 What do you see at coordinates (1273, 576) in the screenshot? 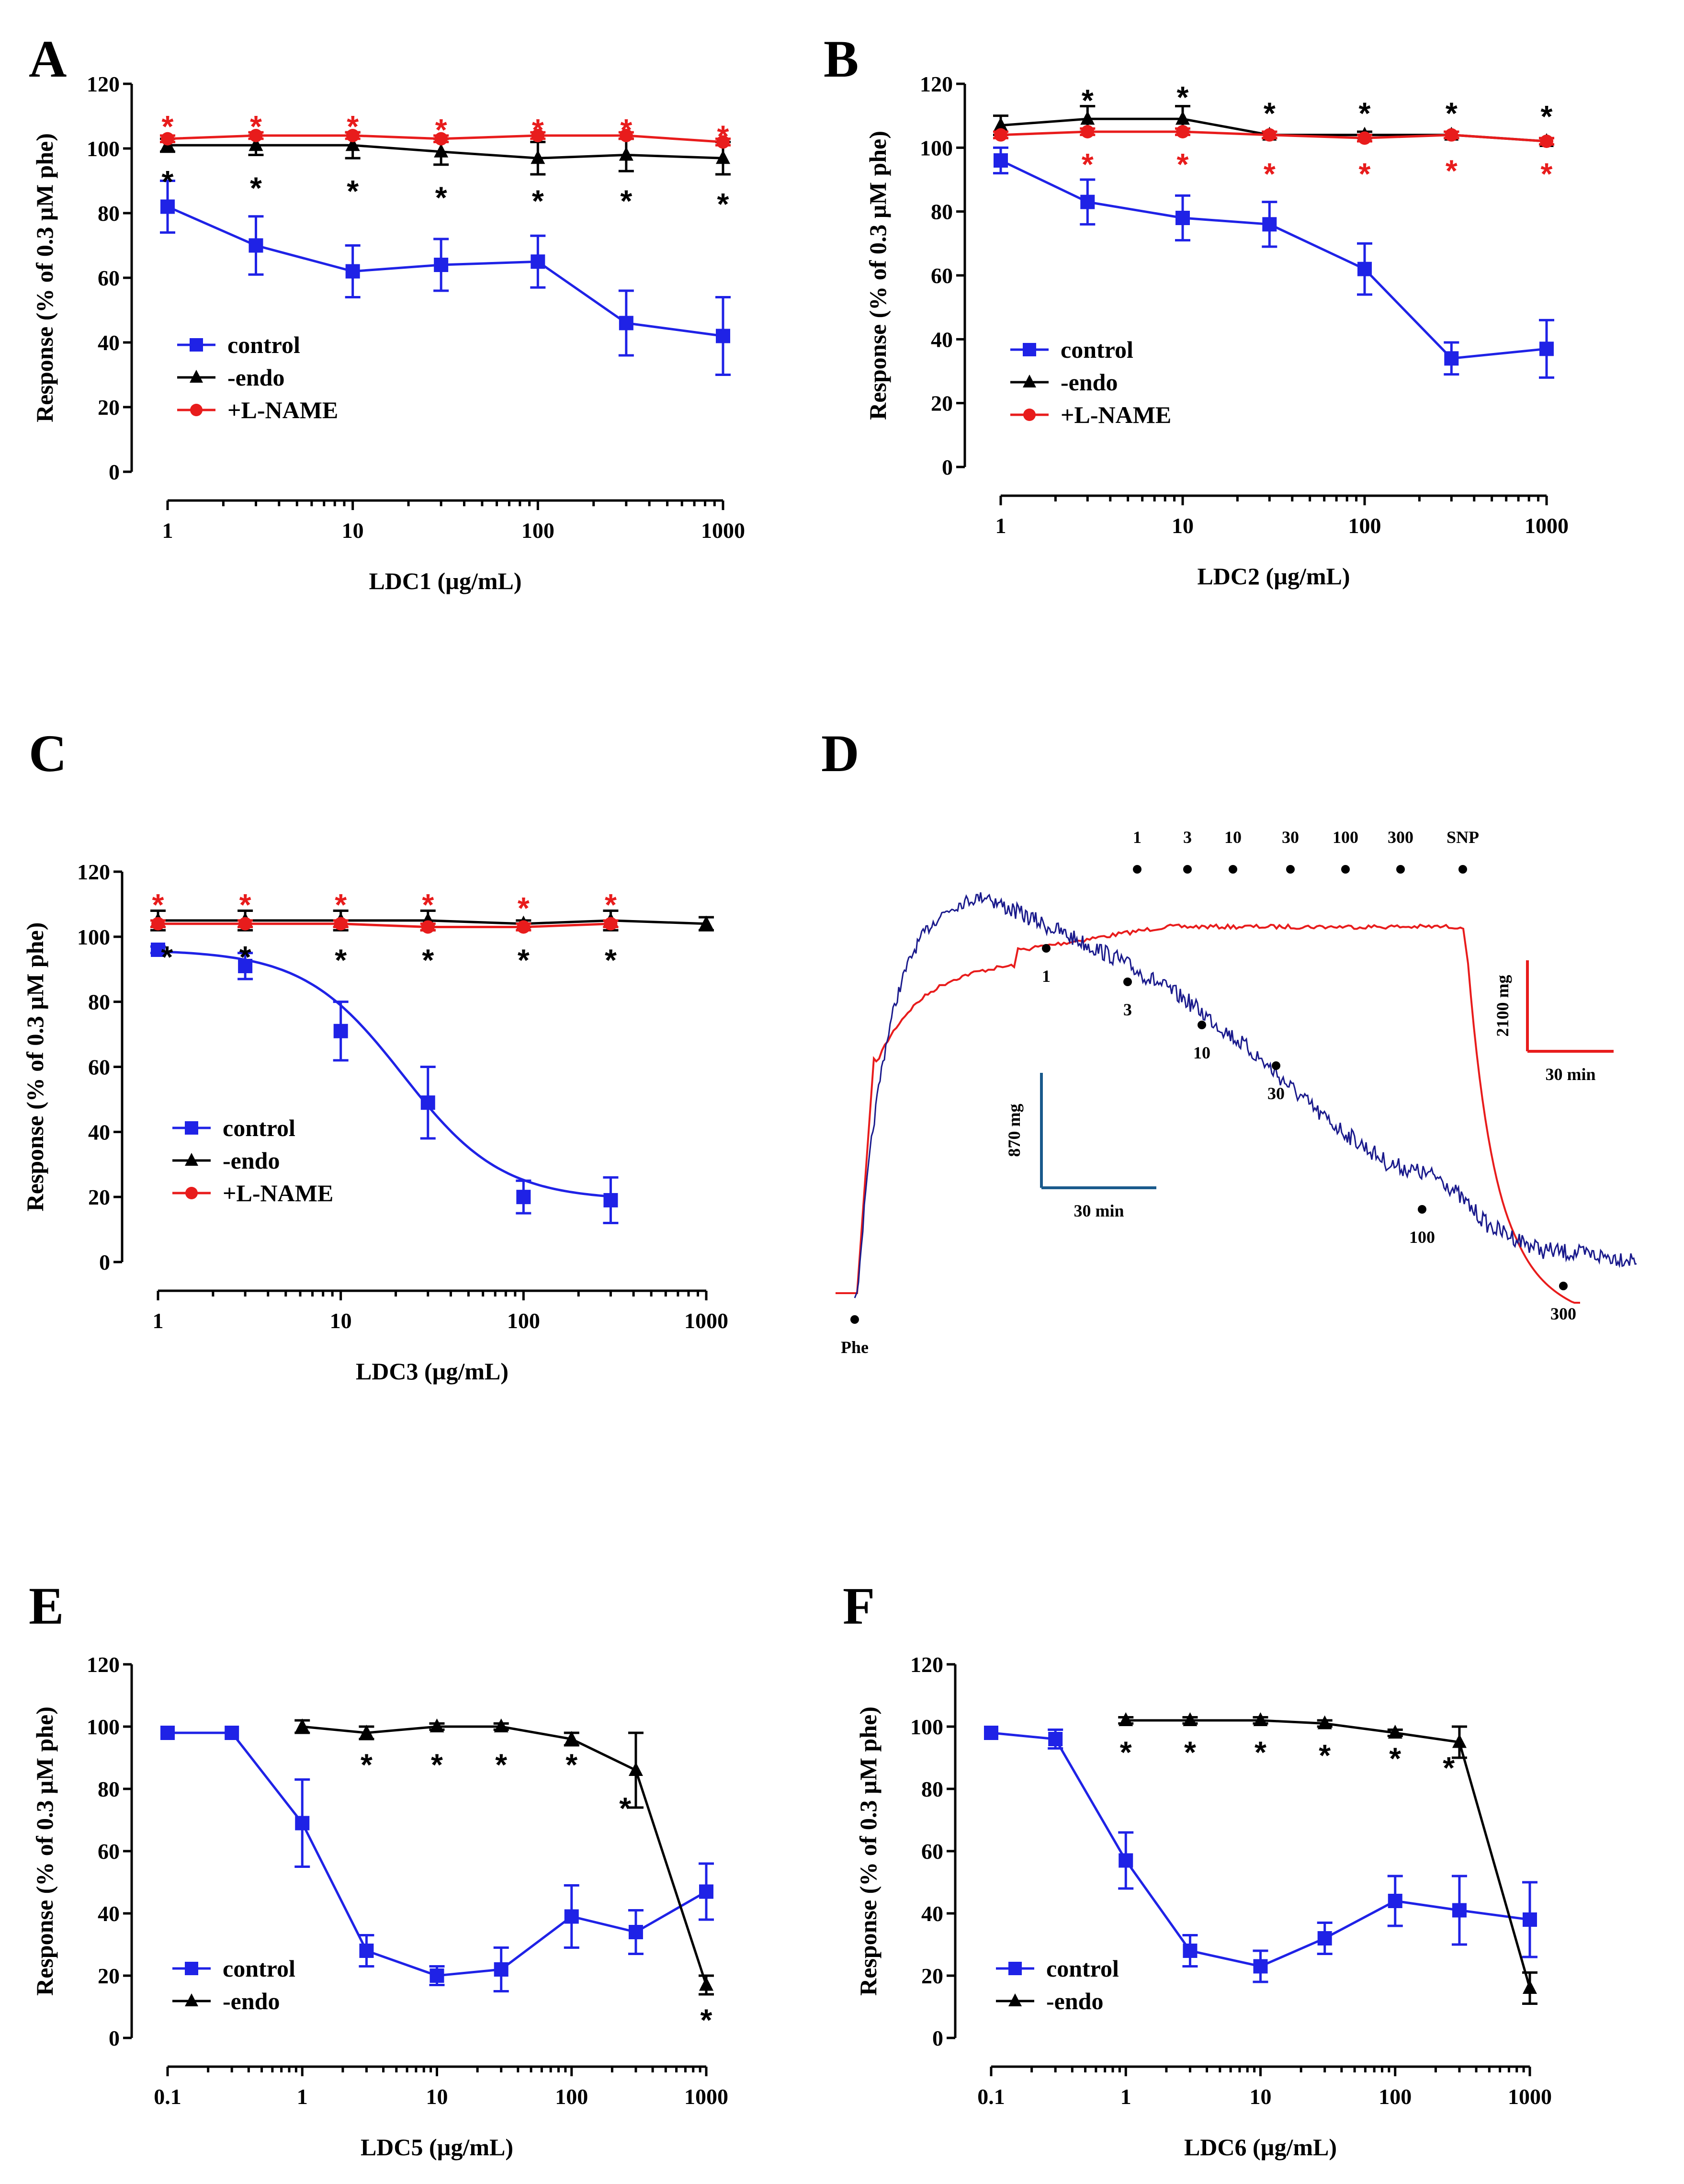
I see `x-axis-label: LDC2 (µg/mL)` at bounding box center [1273, 576].